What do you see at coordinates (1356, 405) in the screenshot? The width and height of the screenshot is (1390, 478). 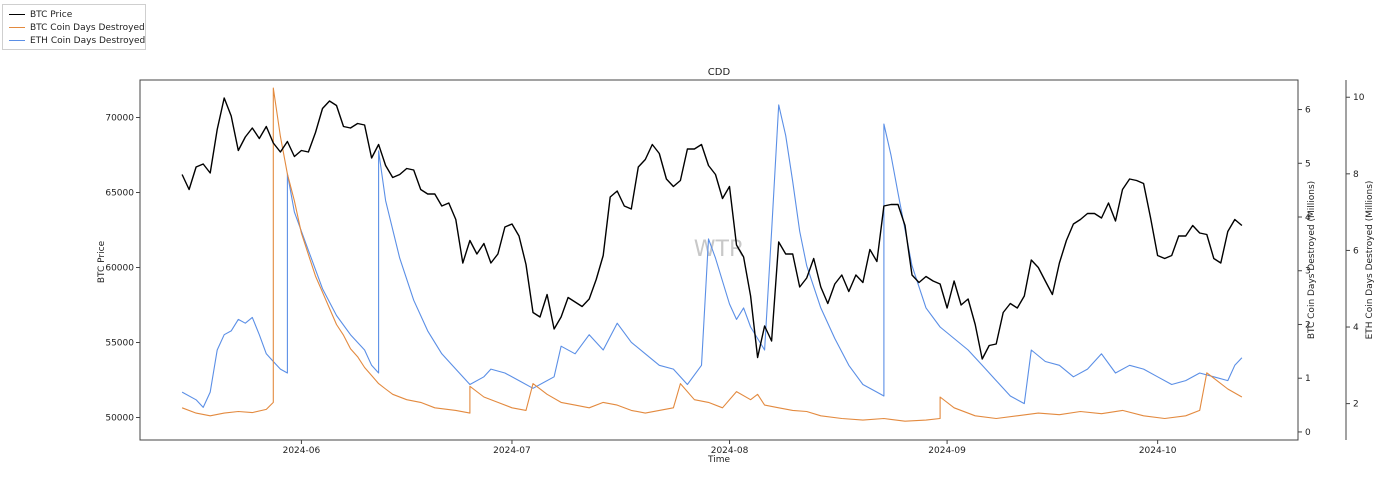 I see `y-right2-tick-label: 2` at bounding box center [1356, 405].